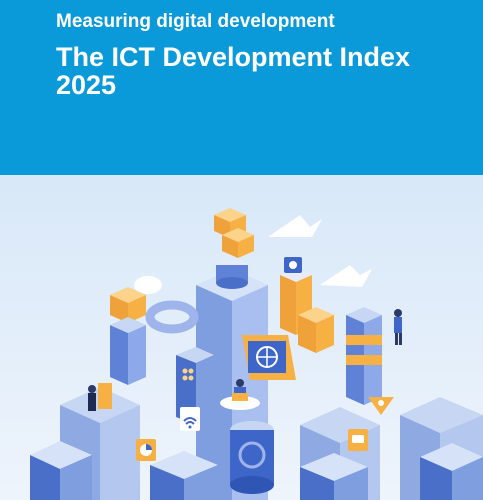 The height and width of the screenshot is (500, 483). What do you see at coordinates (100, 397) in the screenshot?
I see `woman-with-phone` at bounding box center [100, 397].